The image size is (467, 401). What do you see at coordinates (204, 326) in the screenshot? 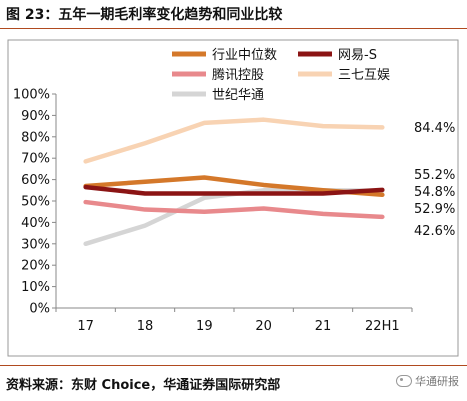
I see `x-tick-label: 19` at bounding box center [204, 326].